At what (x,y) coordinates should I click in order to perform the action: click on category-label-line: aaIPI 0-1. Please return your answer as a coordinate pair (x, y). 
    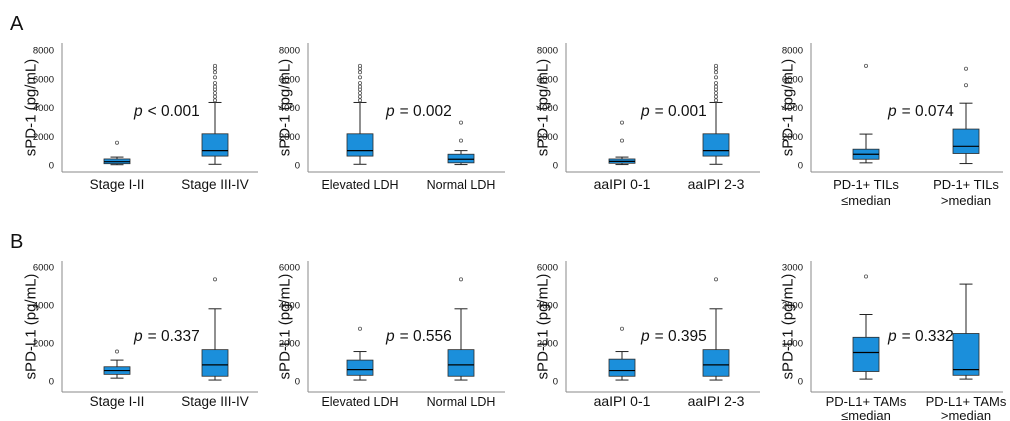
    Looking at the image, I should click on (622, 184).